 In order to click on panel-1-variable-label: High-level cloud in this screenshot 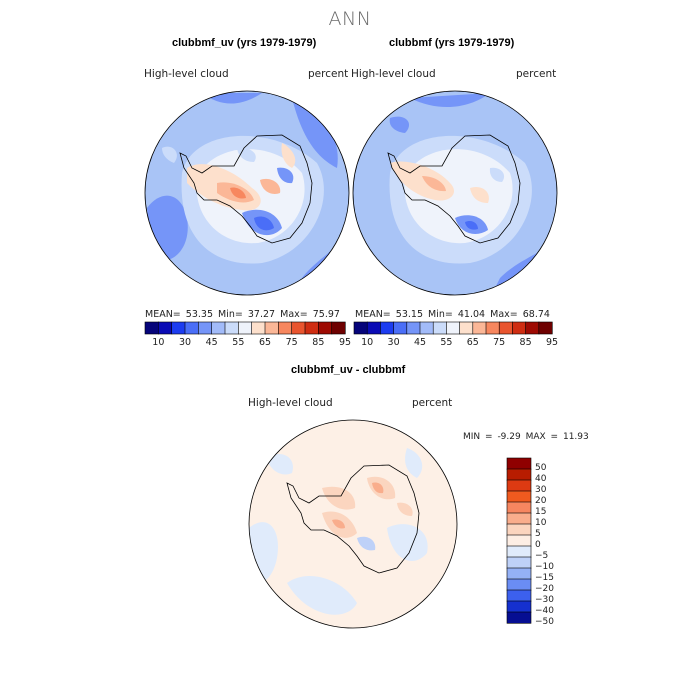, I will do `click(186, 74)`.